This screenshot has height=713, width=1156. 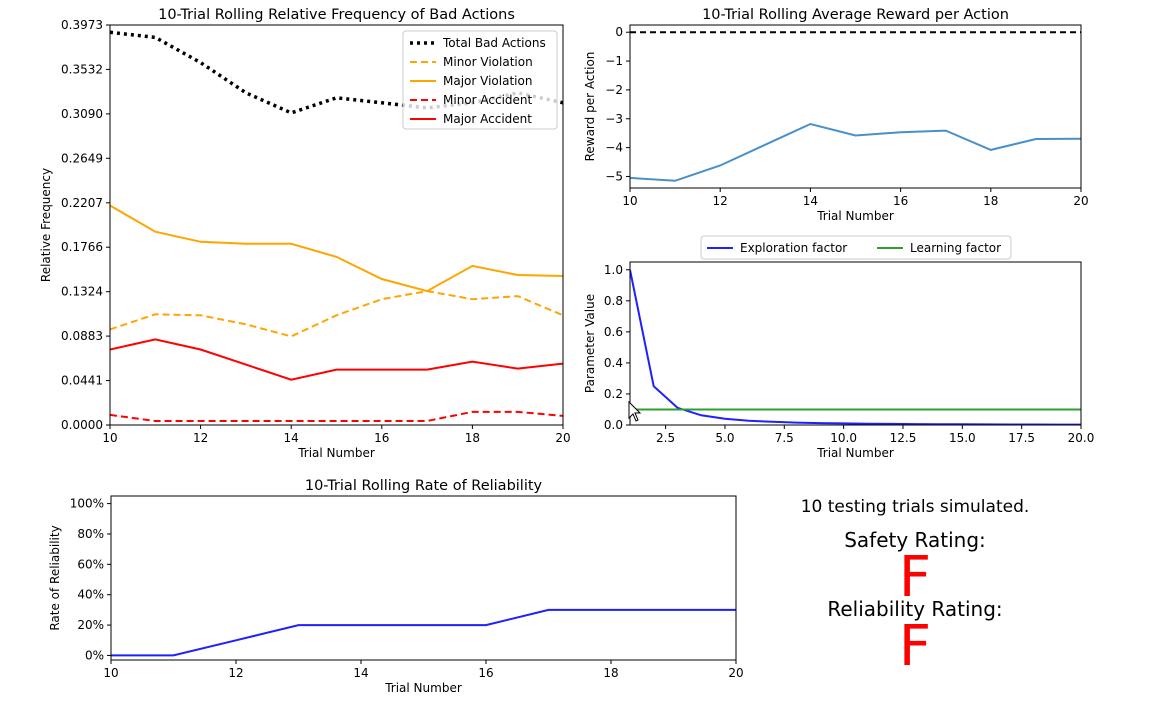 What do you see at coordinates (82, 381) in the screenshot?
I see `y-tick-label: 0.0441` at bounding box center [82, 381].